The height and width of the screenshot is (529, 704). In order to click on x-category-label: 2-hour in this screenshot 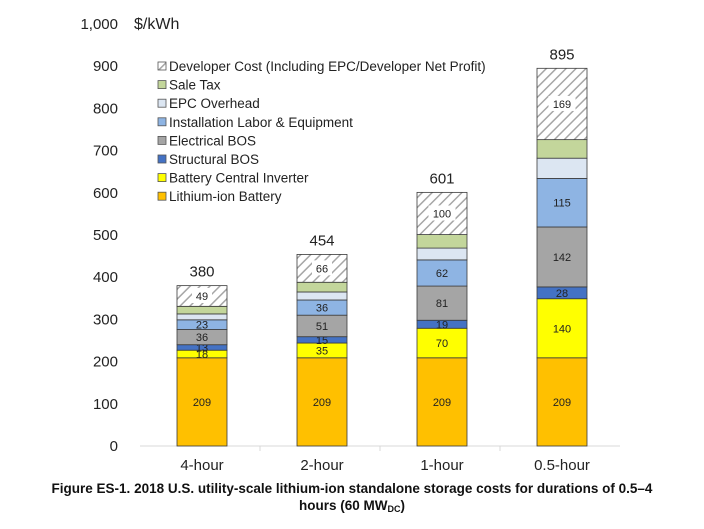, I will do `click(321, 465)`.